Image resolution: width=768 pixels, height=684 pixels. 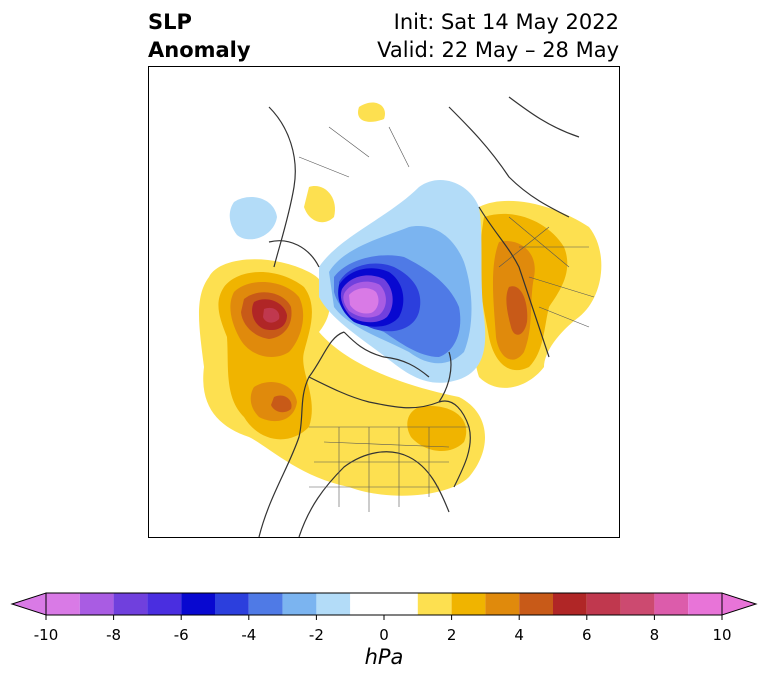 I want to click on colorbar-tick-label: -10, so click(x=46, y=635).